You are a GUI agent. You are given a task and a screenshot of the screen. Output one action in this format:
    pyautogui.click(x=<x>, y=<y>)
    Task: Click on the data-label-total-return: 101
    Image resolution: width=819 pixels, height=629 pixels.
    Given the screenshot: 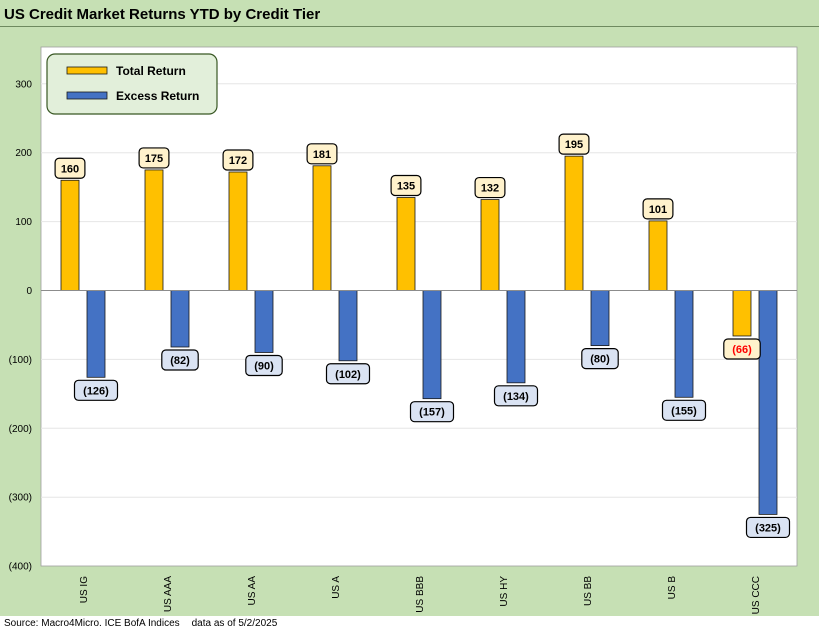 What is the action you would take?
    pyautogui.click(x=658, y=209)
    